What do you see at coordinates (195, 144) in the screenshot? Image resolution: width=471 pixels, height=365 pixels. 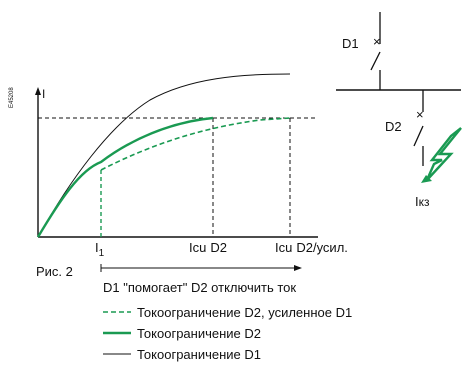 I see `curve-d2-boosted` at bounding box center [195, 144].